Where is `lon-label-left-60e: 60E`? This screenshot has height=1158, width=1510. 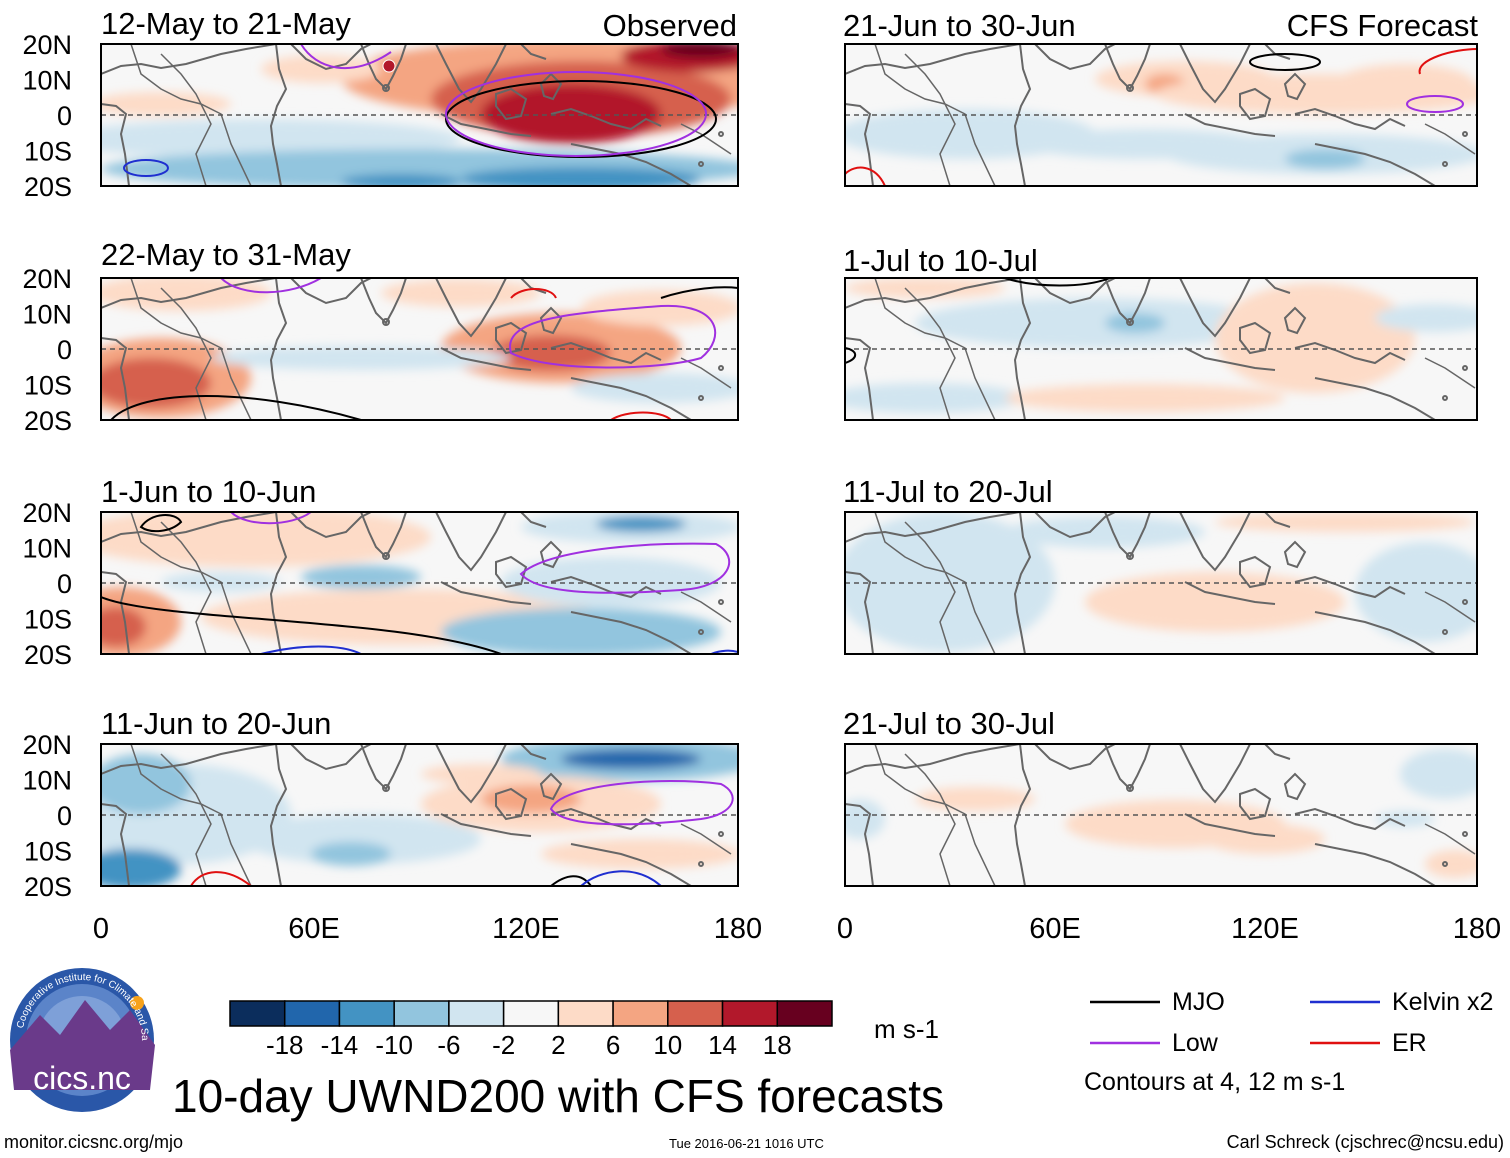 lon-label-left-60e: 60E is located at coordinates (314, 929).